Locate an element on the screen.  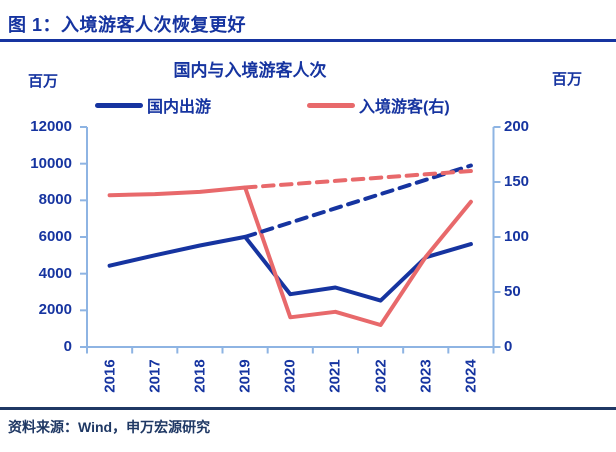
legend-item-inbound: 入境游客(右) is located at coordinates (378, 106).